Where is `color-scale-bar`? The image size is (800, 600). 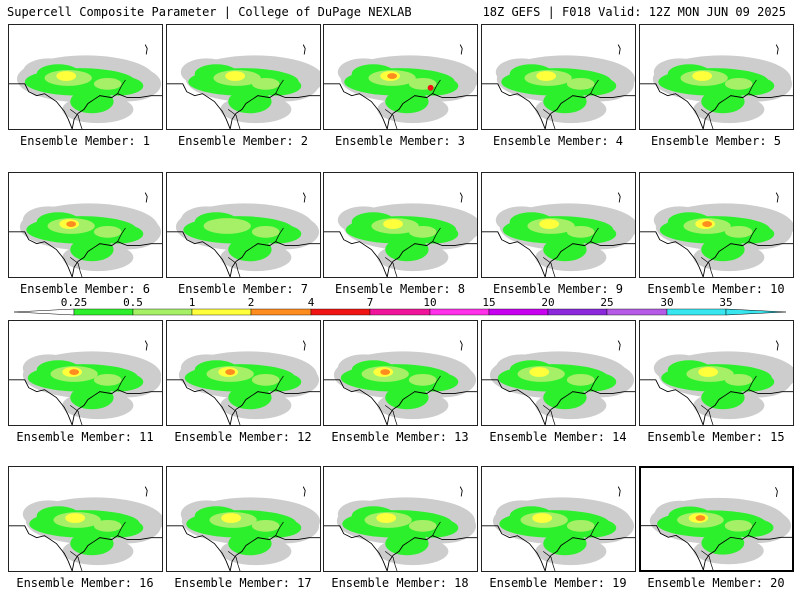
color-scale-bar is located at coordinates (400, 312).